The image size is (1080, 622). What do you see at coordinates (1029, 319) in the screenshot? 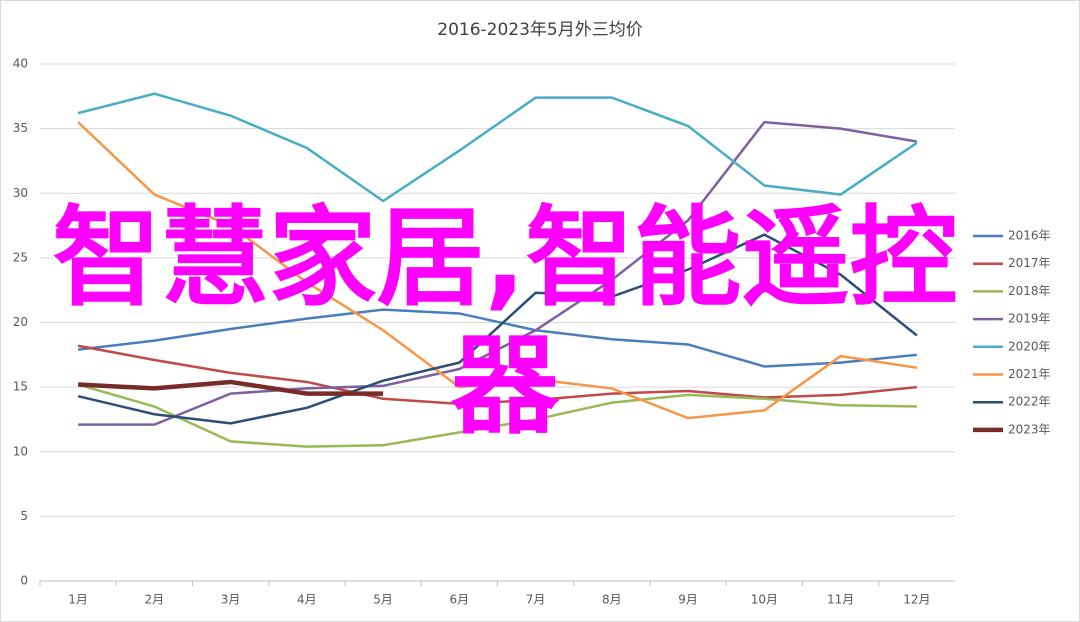
I see `legend-label: 2019年` at bounding box center [1029, 319].